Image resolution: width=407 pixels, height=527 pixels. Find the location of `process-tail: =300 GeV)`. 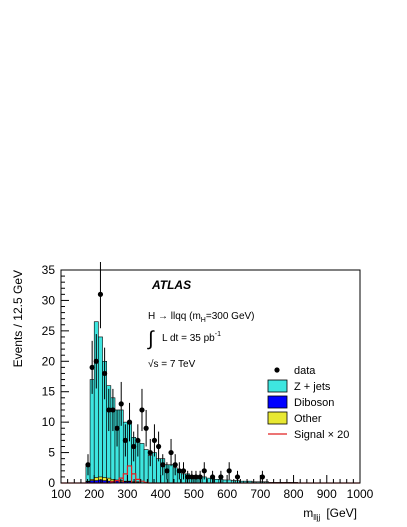

process-tail: =300 GeV) is located at coordinates (230, 316).